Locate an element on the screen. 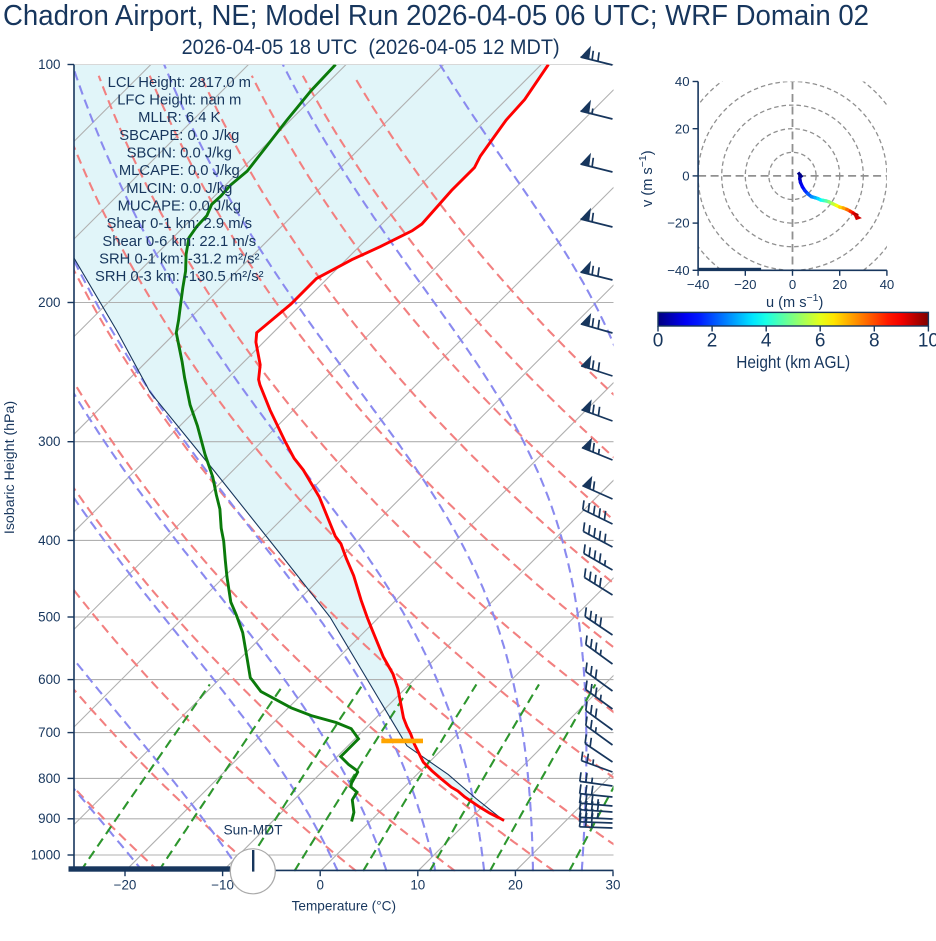 Image resolution: width=936 pixels, height=941 pixels. svg-text: SRH 0-3 km: -130.5 m²/s² is located at coordinates (179, 277).